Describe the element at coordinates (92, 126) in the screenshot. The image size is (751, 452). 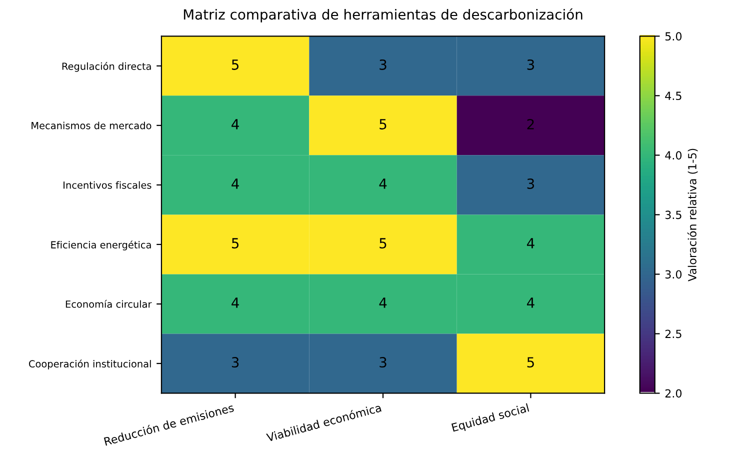
I see `y-tick-label: Mecanismos de mercado` at that location.